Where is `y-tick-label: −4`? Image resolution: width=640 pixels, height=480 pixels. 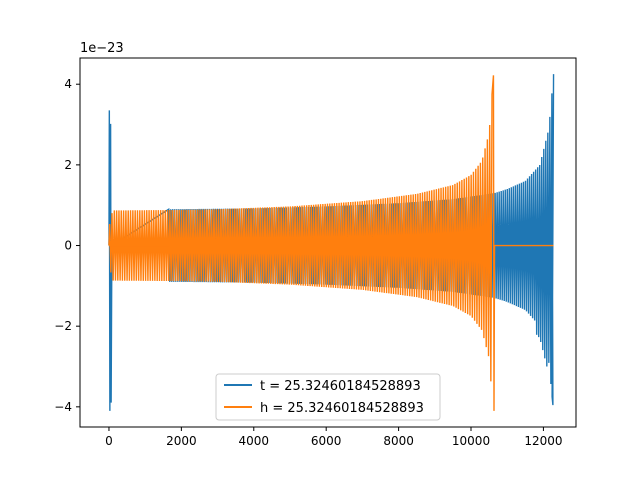 y-tick-label: −4 is located at coordinates (63, 407).